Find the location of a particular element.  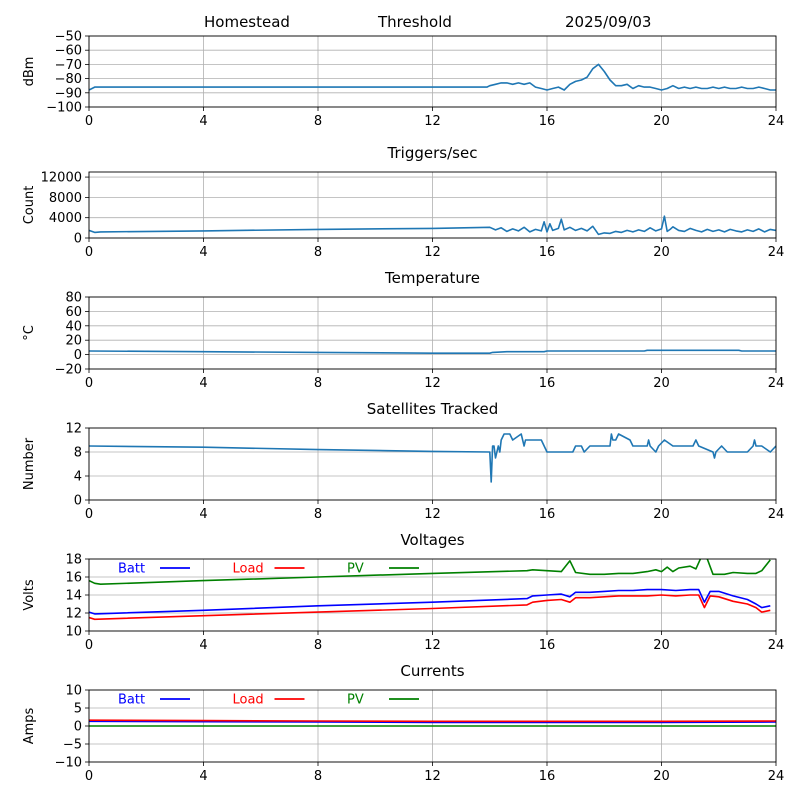

y-axis-label: Amps is located at coordinates (29, 725).